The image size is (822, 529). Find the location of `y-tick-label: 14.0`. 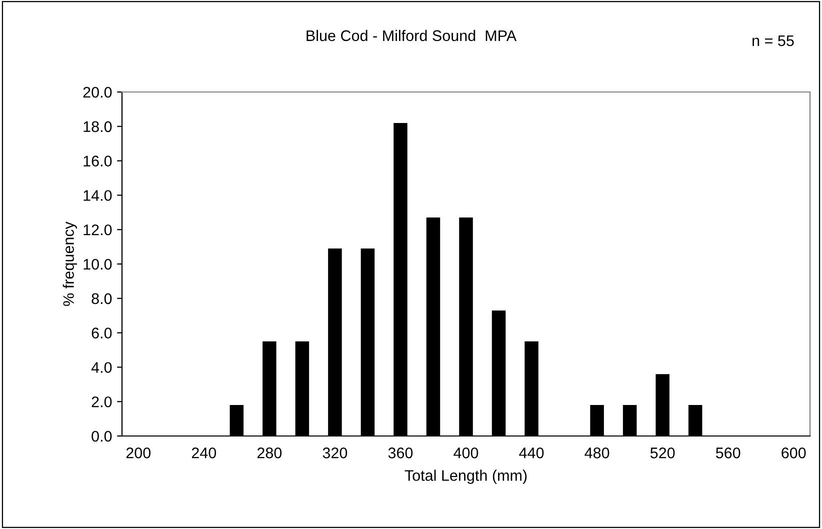

y-tick-label: 14.0 is located at coordinates (98, 195).